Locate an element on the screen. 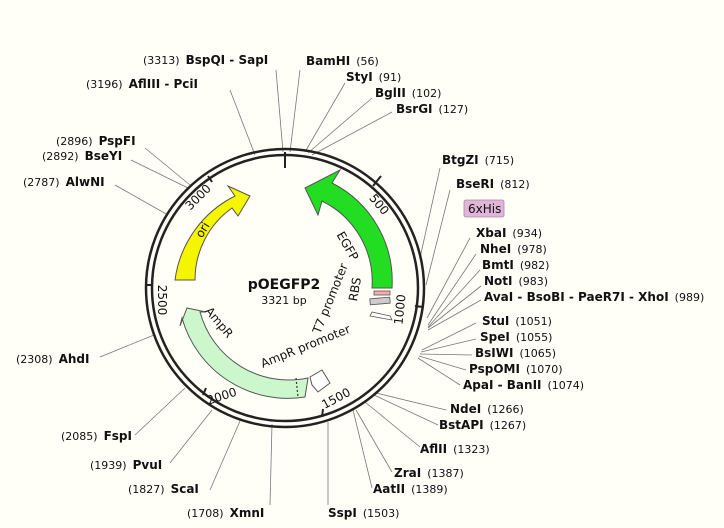  leader-xbai is located at coordinates (448, 278).